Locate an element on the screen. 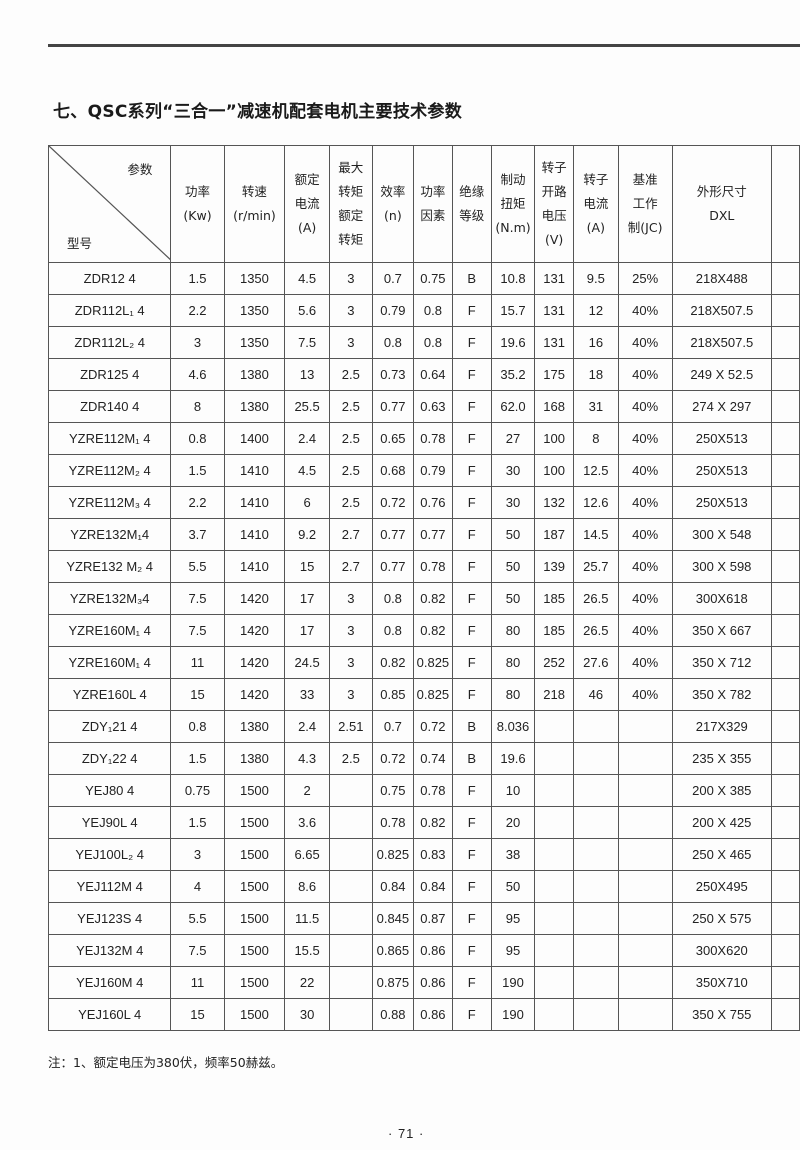 The image size is (800, 1150). value-cell: 1.5 is located at coordinates (197, 822).